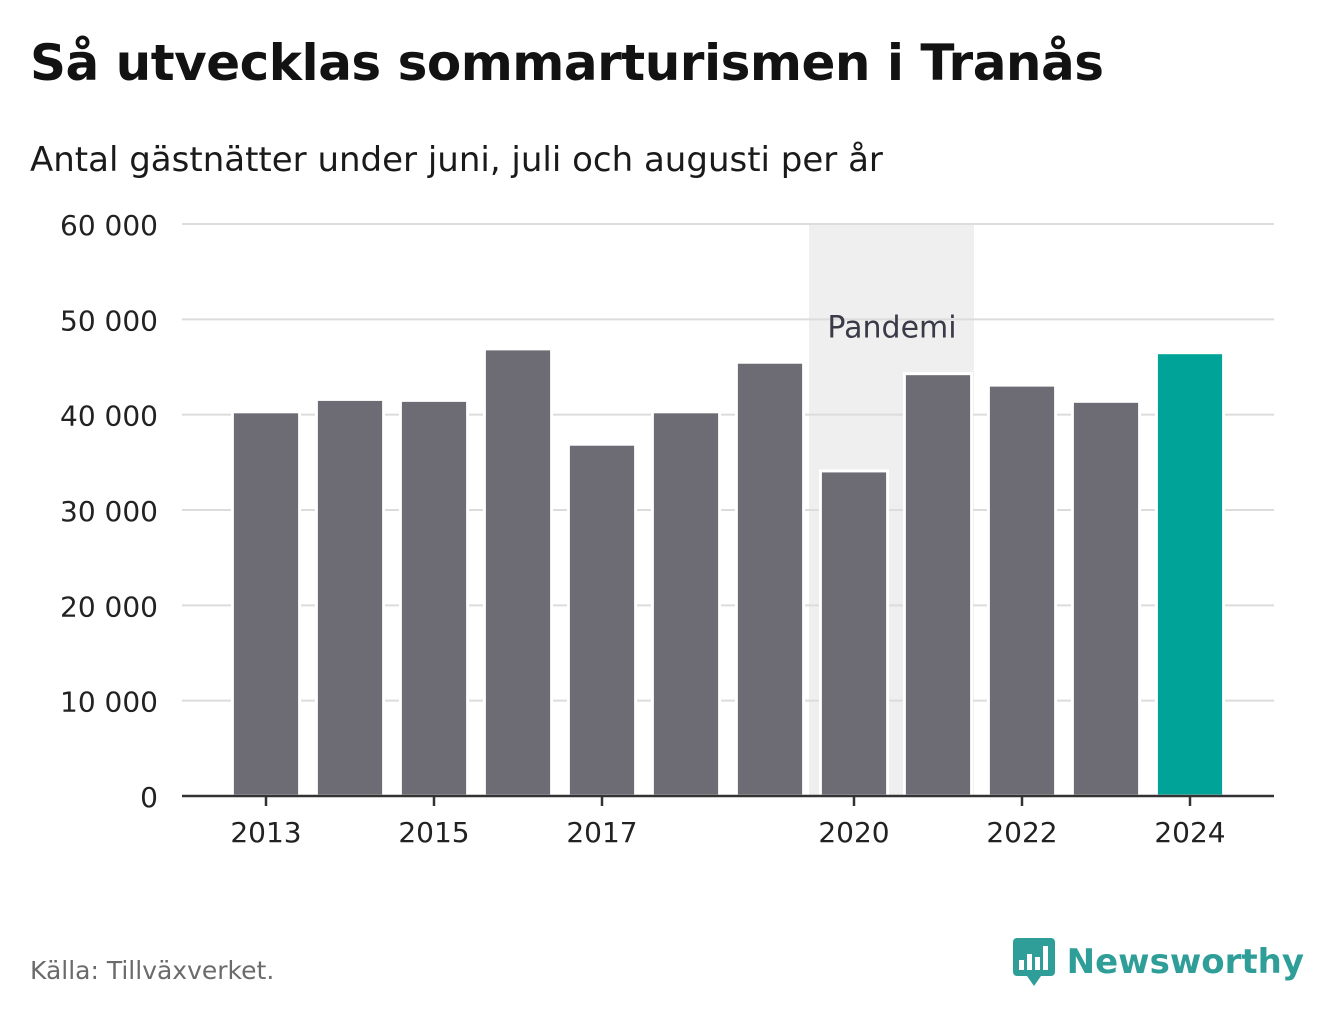 This screenshot has height=1020, width=1340. Describe the element at coordinates (601, 832) in the screenshot. I see `x-tick-label: 2017` at that location.